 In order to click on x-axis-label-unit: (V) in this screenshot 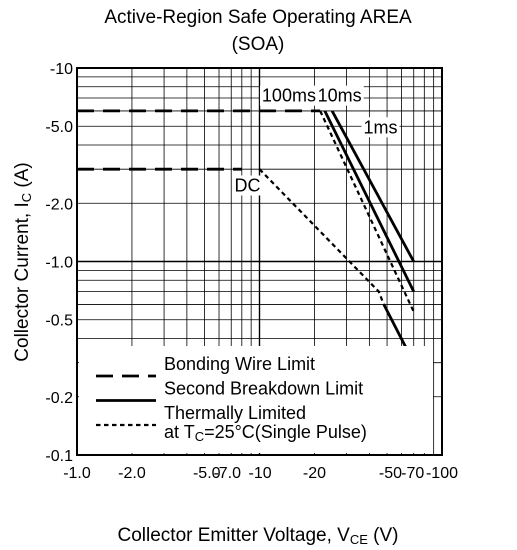, I will do `click(383, 535)`.